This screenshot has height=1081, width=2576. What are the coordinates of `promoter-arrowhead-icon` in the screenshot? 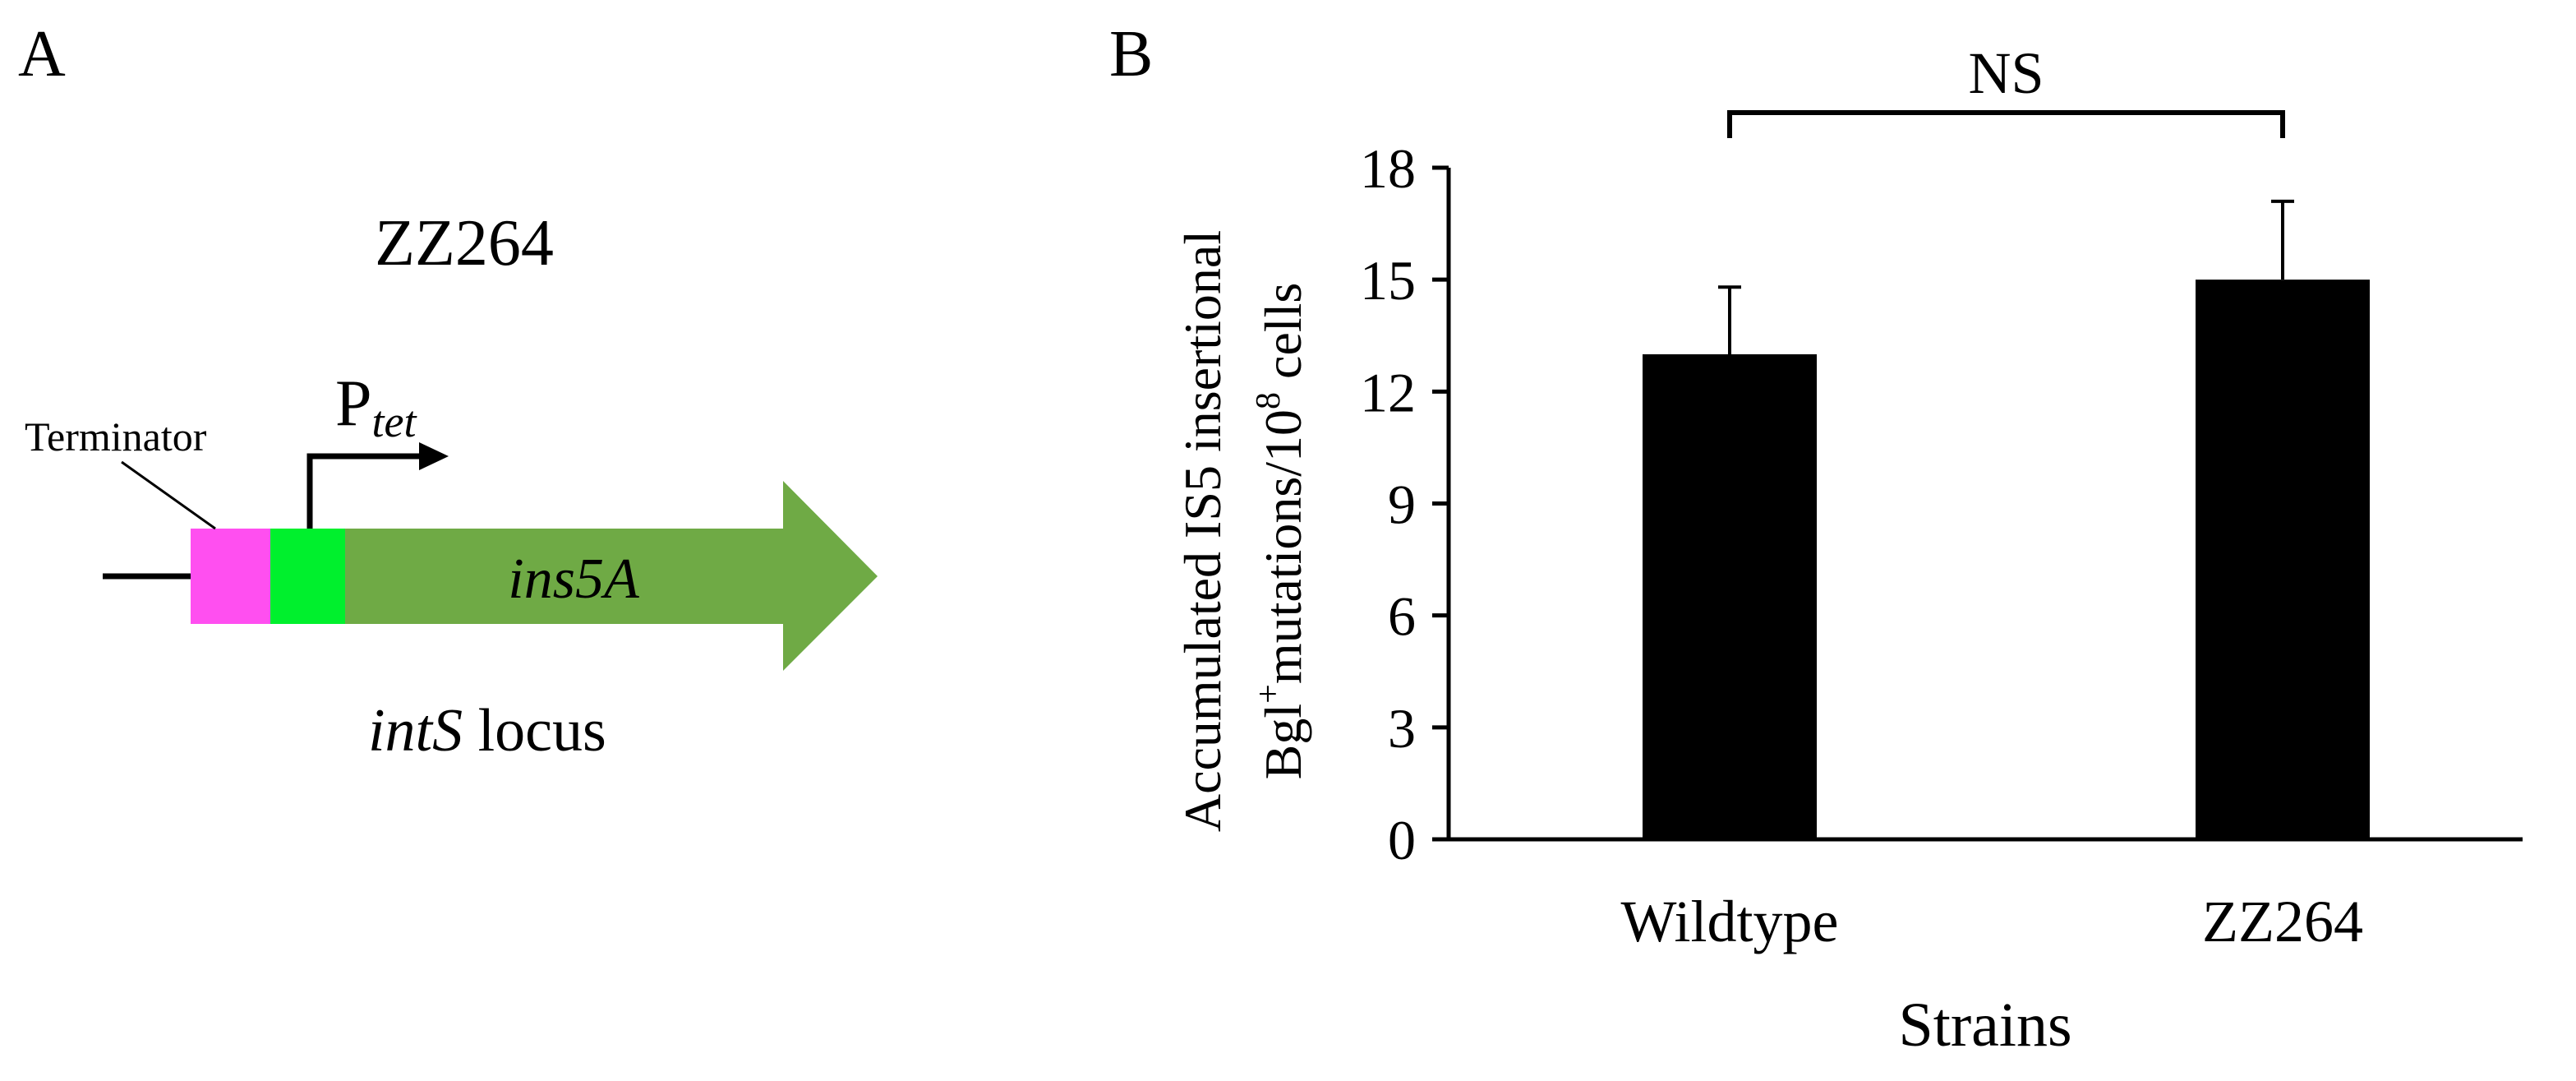 It's located at (434, 456).